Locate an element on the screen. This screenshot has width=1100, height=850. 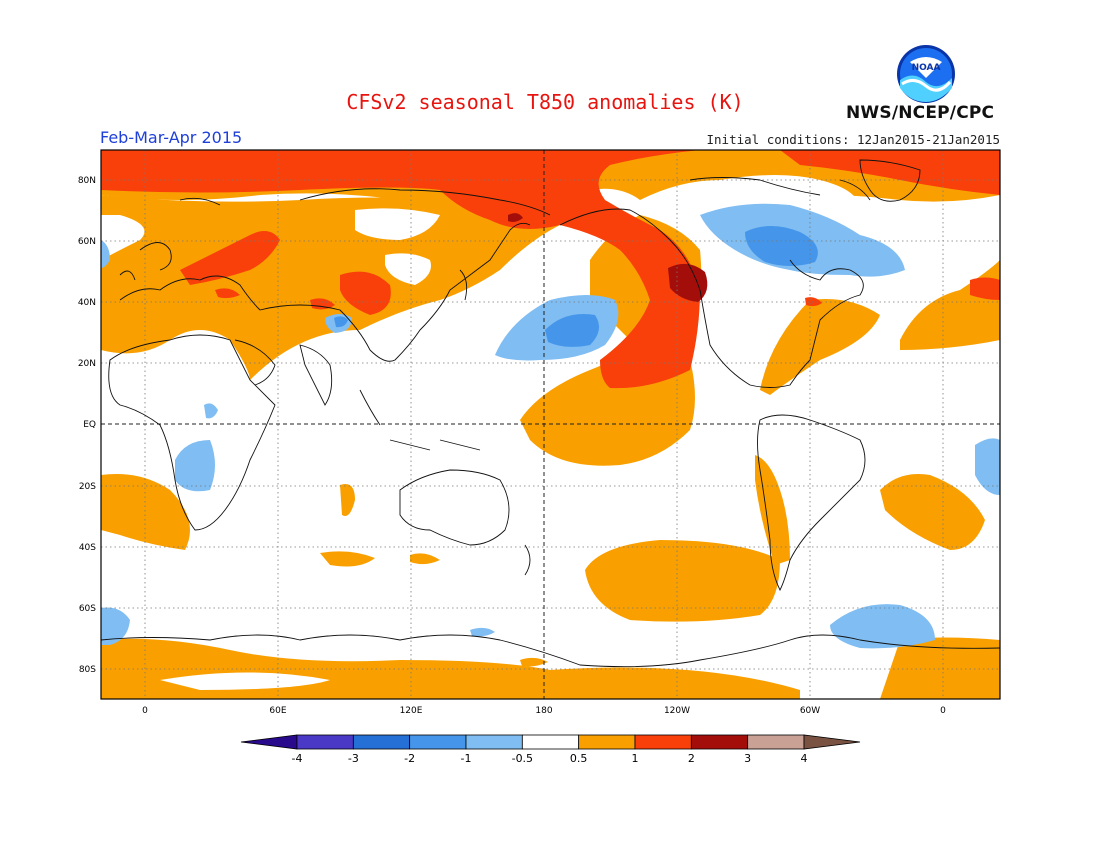
lat-label: 80N is located at coordinates (87, 181).